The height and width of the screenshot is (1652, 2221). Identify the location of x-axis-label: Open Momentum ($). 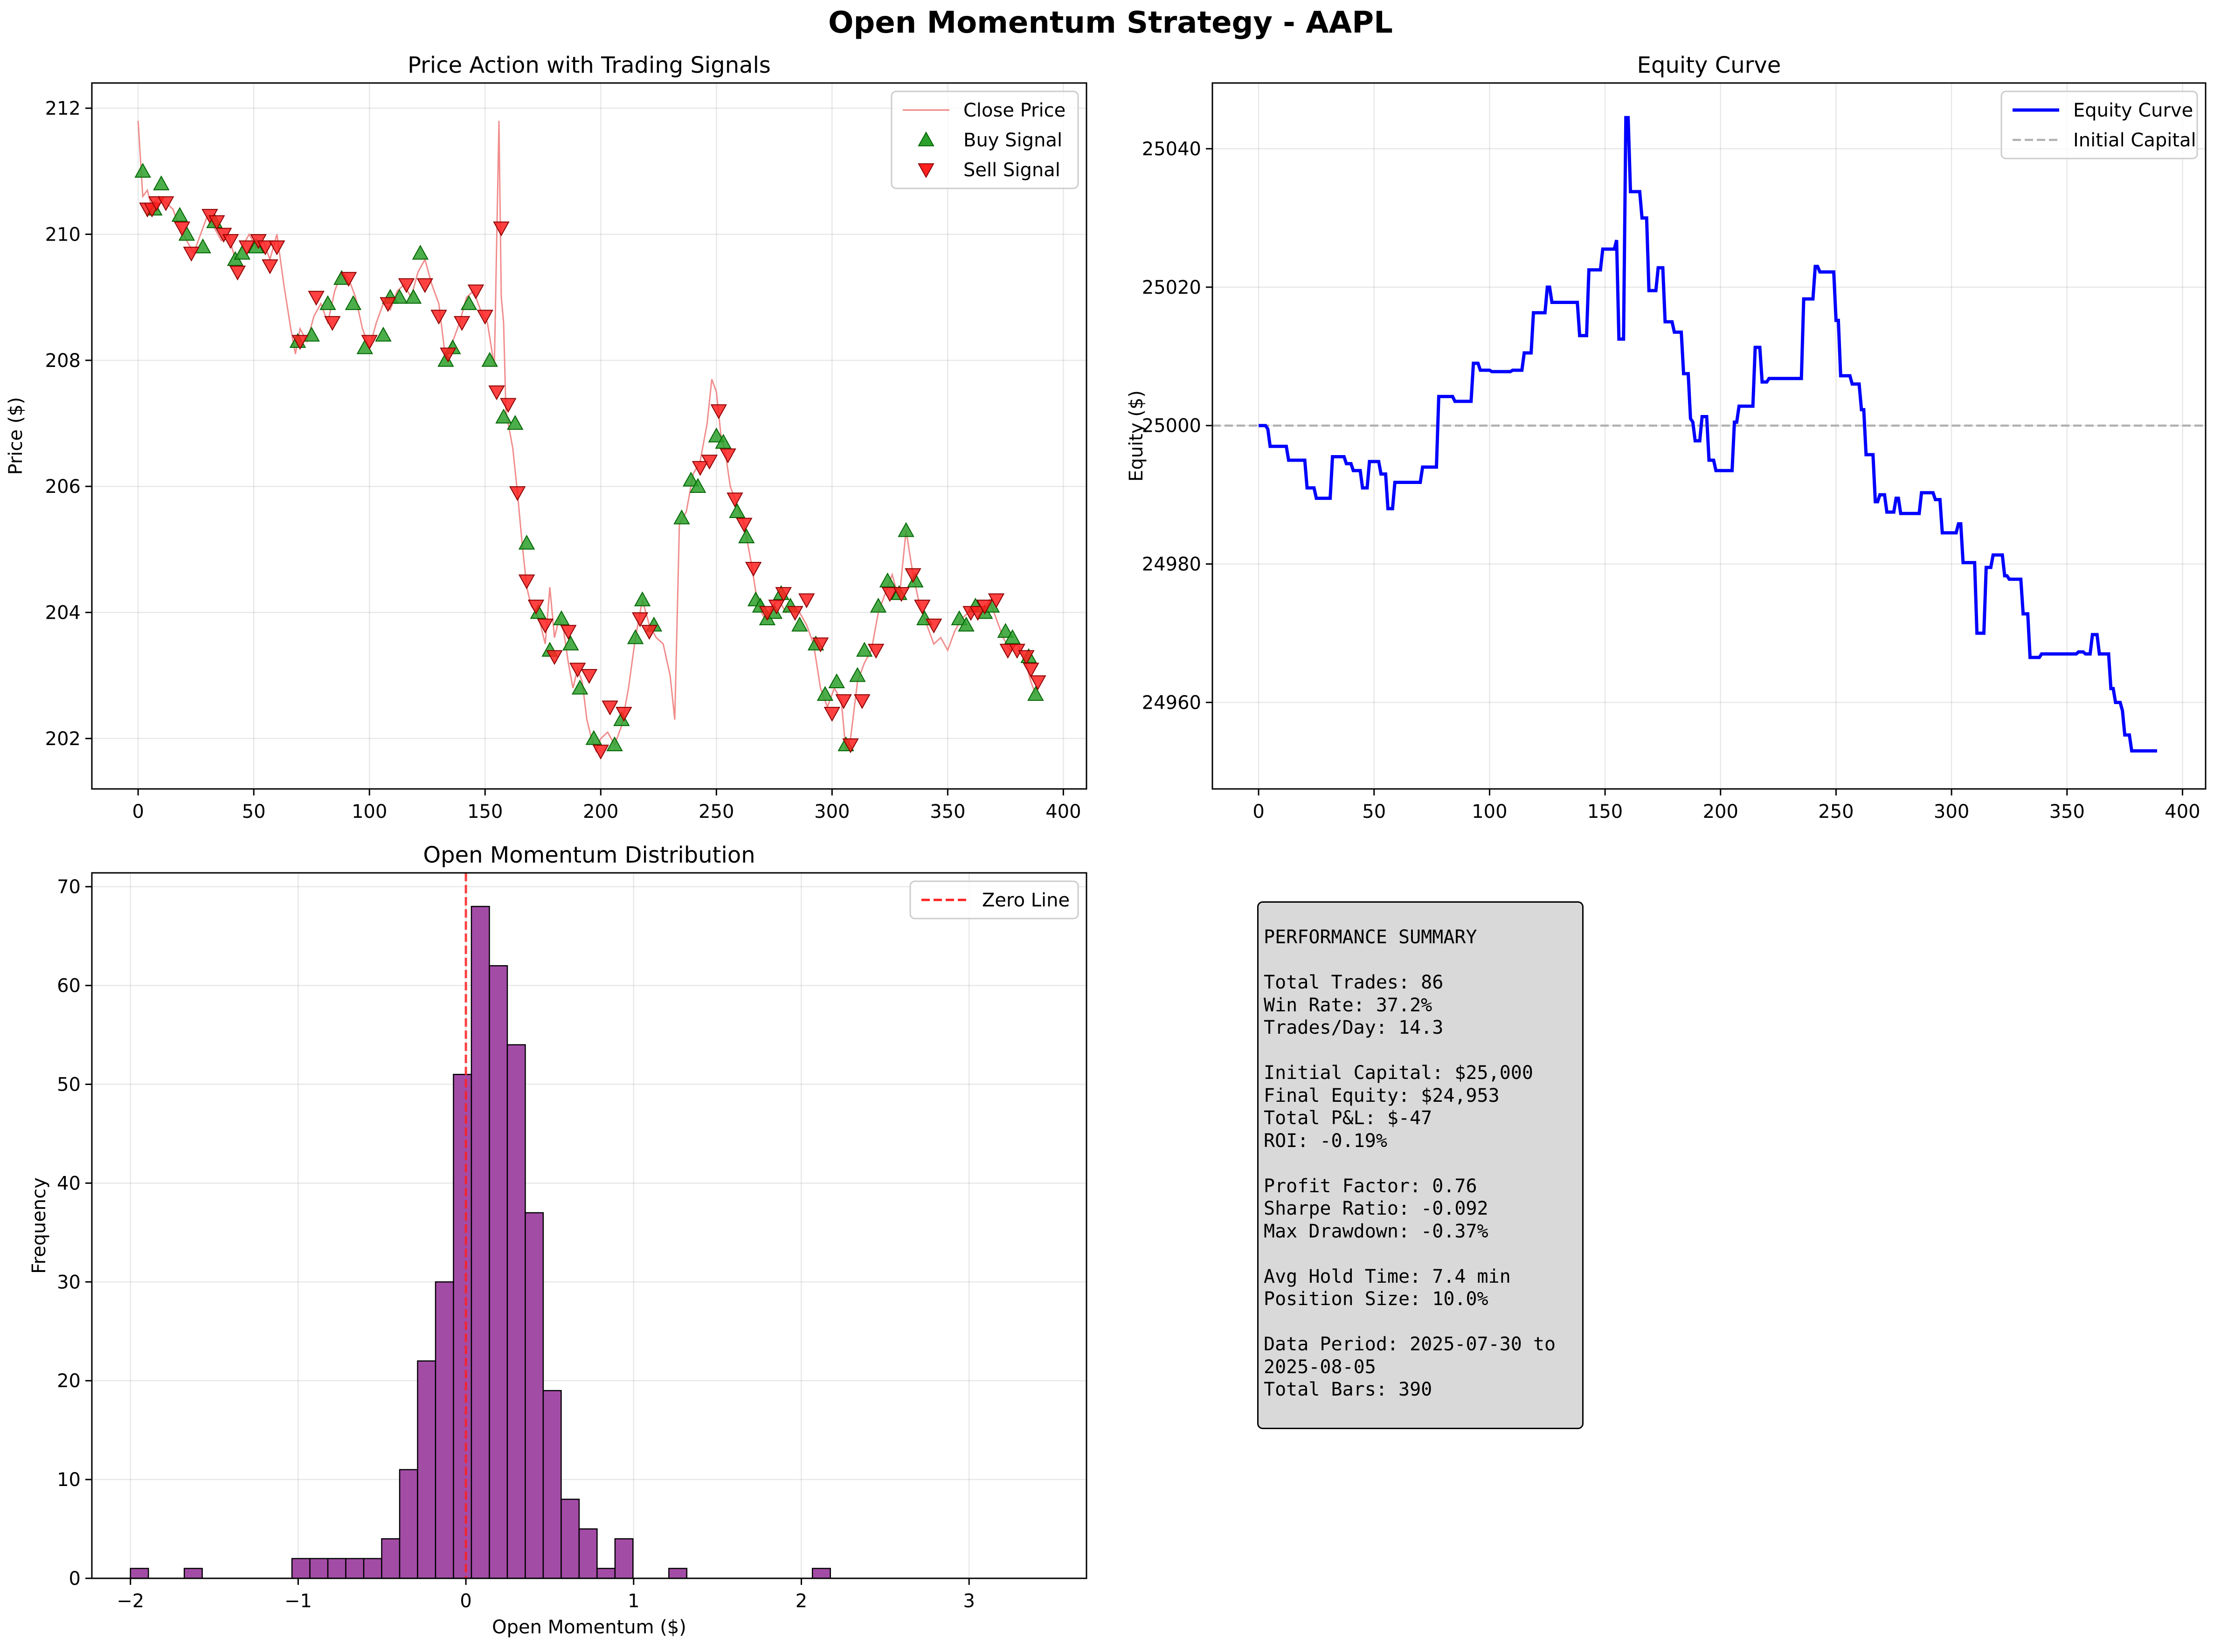
(589, 1627).